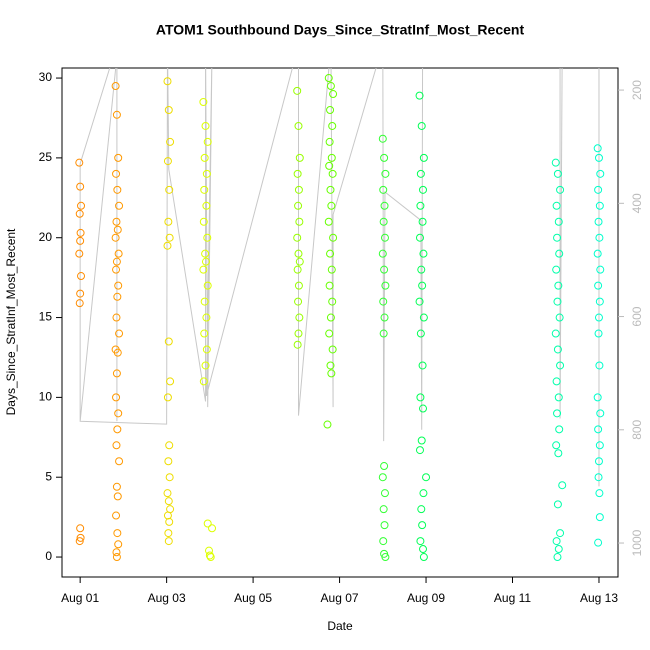  I want to click on y-tick-label: 10, so click(46, 397).